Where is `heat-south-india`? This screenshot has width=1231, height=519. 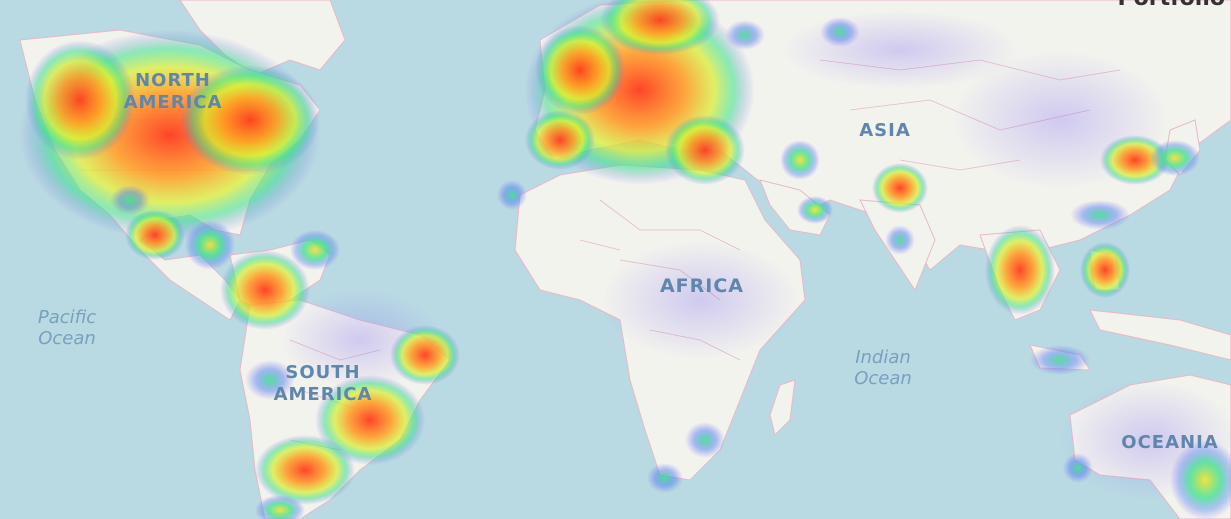
heat-south-india is located at coordinates (900, 240).